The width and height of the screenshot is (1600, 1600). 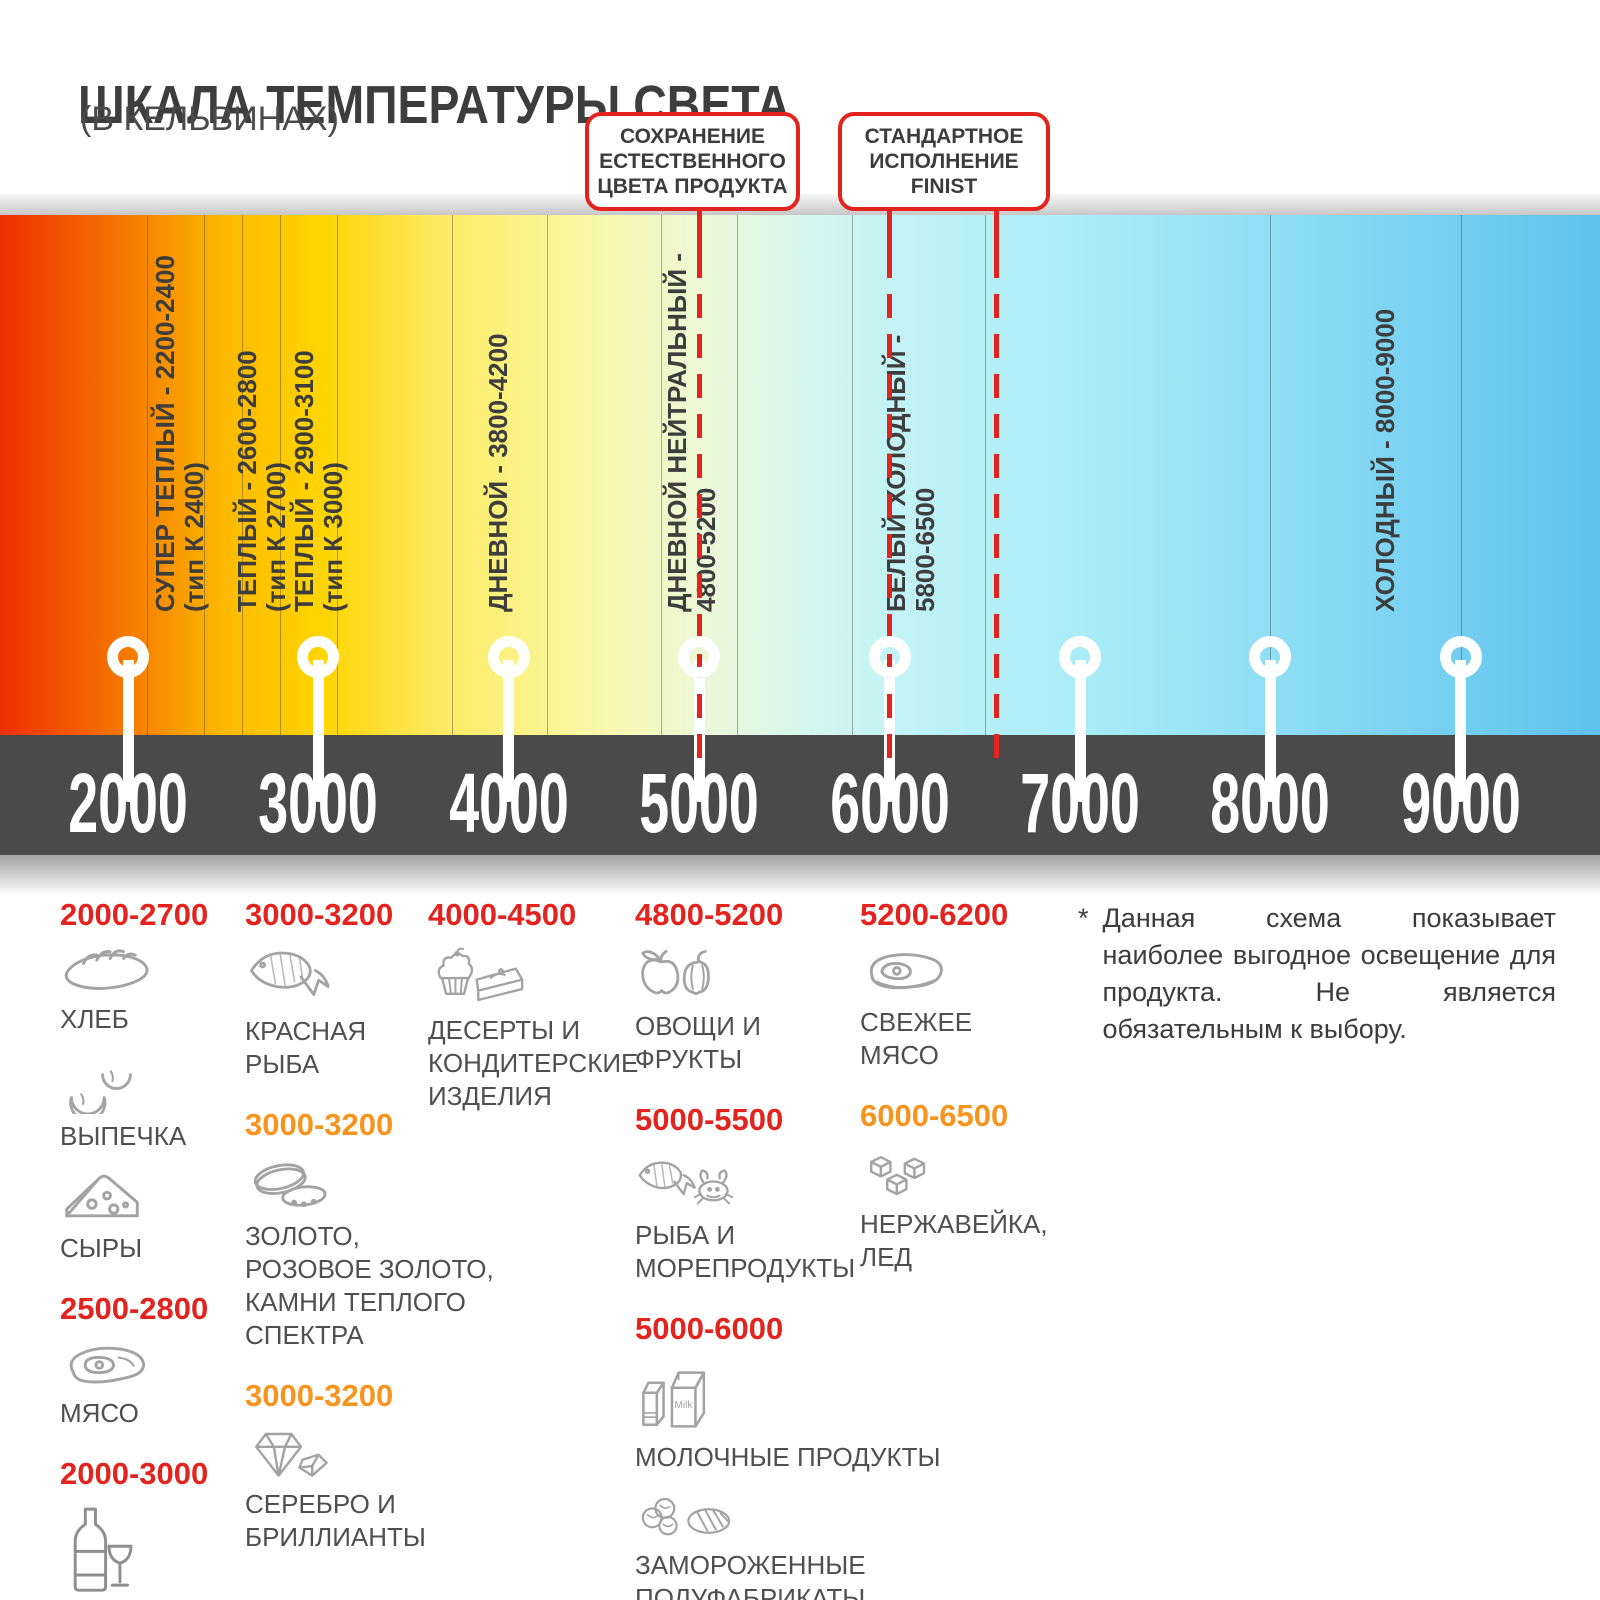 I want to click on callout-natural-color-box: СОХРАНЕНИЕ ЕСТЕСТВЕННОГО ЦВЕТА ПРОДУКТА, so click(x=692, y=161).